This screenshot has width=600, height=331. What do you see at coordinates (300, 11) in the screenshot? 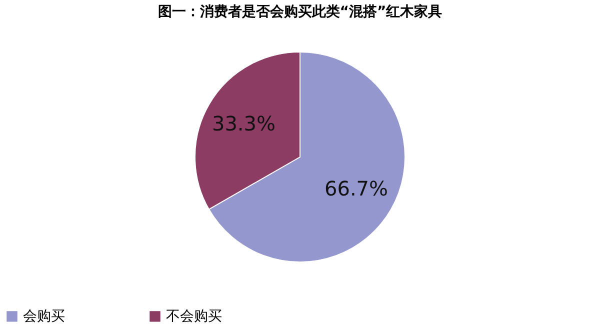
I see `chart-title: 图一：消费者是否会购买此类“混搭”红木家具` at bounding box center [300, 11].